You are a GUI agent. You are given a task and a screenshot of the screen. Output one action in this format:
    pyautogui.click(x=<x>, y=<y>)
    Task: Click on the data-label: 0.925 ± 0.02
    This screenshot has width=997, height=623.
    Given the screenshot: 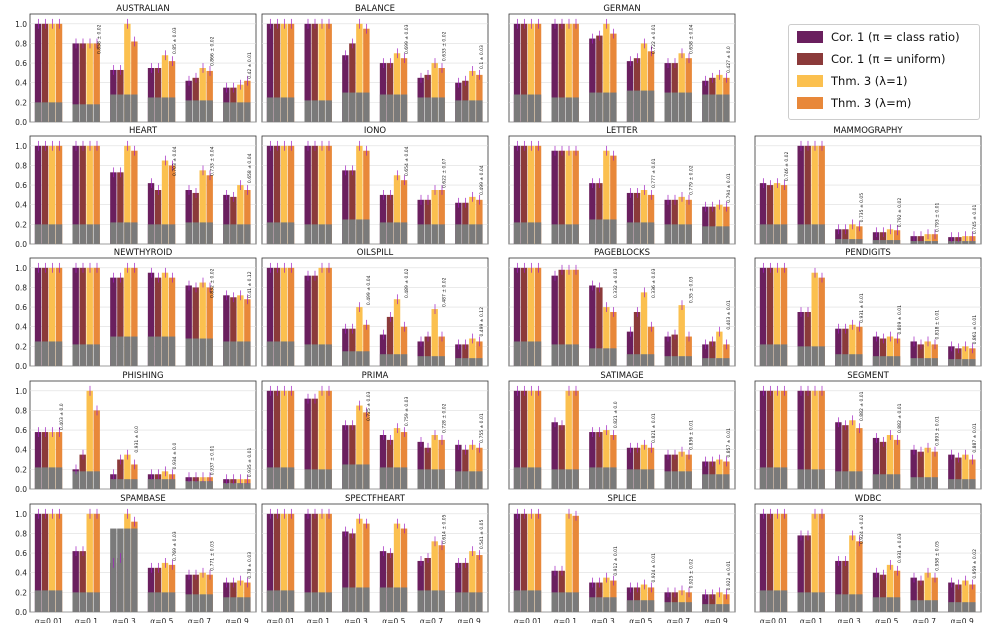 What is the action you would take?
    pyautogui.click(x=692, y=574)
    